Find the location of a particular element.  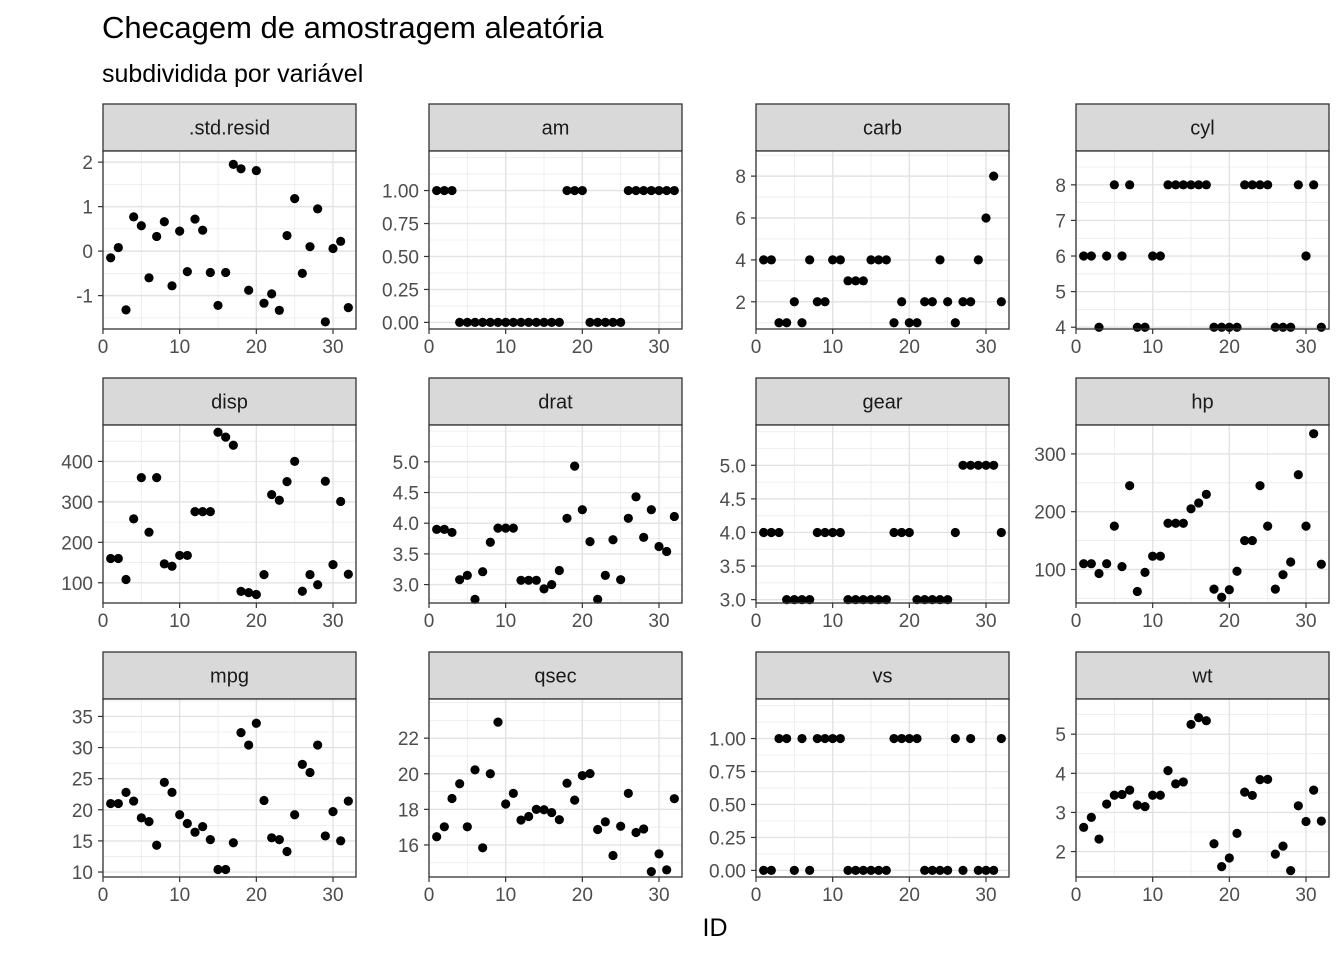

y-tick-label: 400 is located at coordinates (77, 462).